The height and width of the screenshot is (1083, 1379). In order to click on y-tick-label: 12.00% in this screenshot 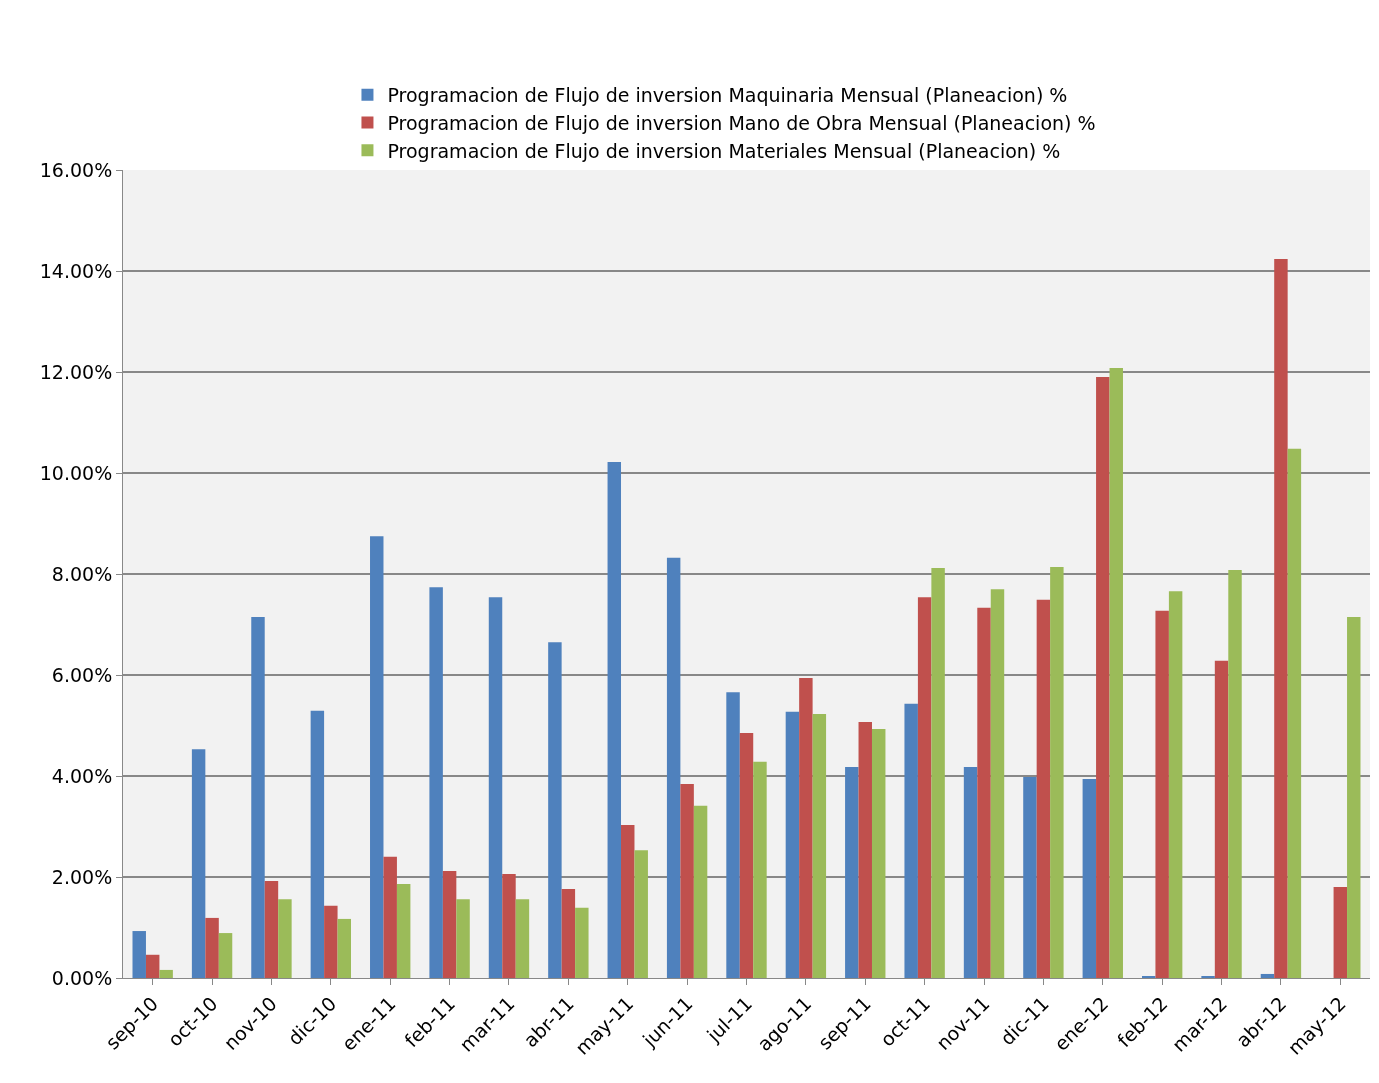, I will do `click(76, 371)`.